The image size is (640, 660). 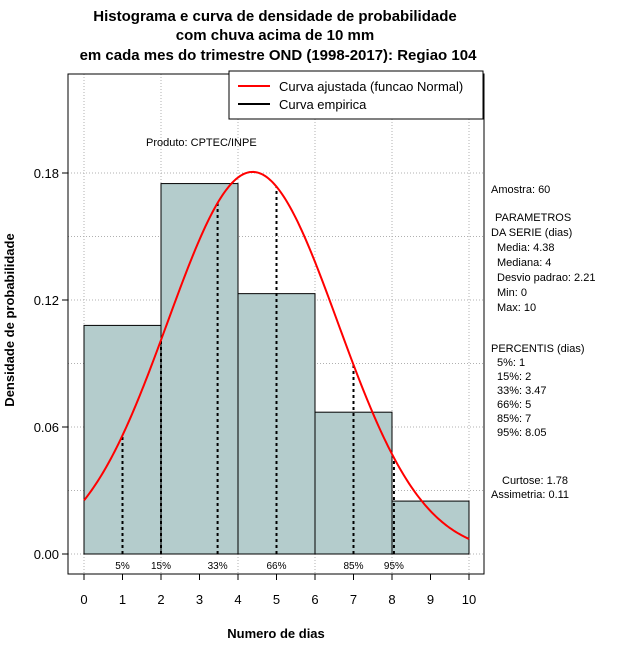 What do you see at coordinates (530, 495) in the screenshot?
I see `skewness: Assimetria: 0.11` at bounding box center [530, 495].